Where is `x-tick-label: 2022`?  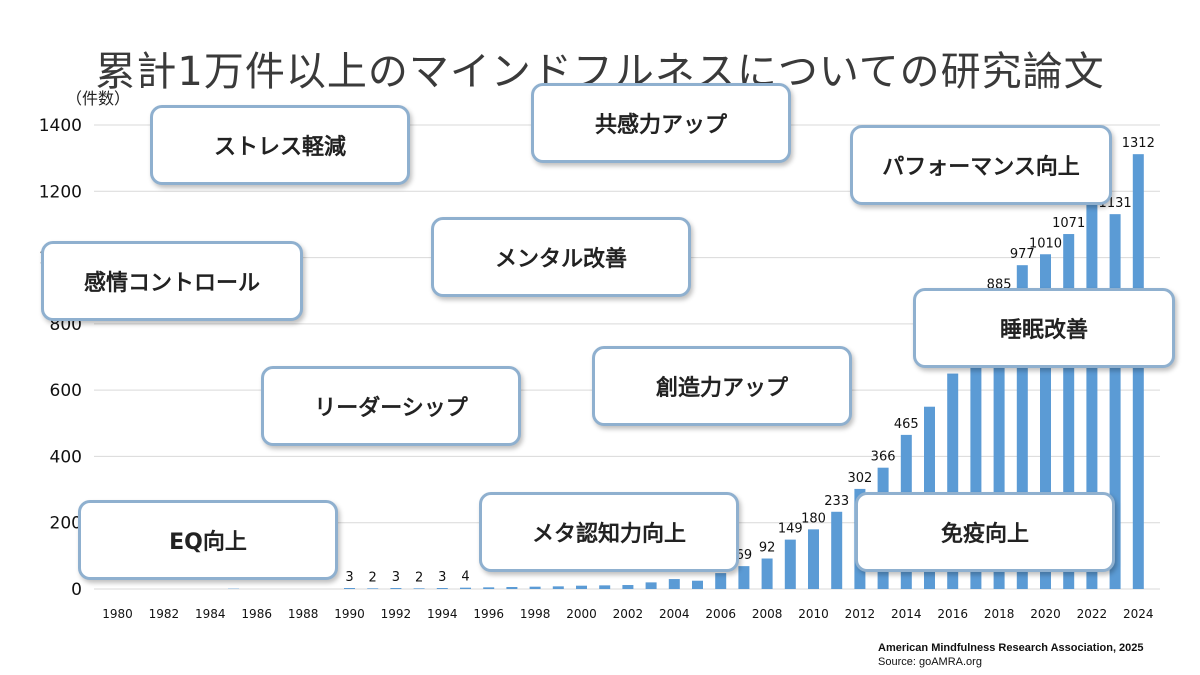
x-tick-label: 2022 is located at coordinates (1092, 614).